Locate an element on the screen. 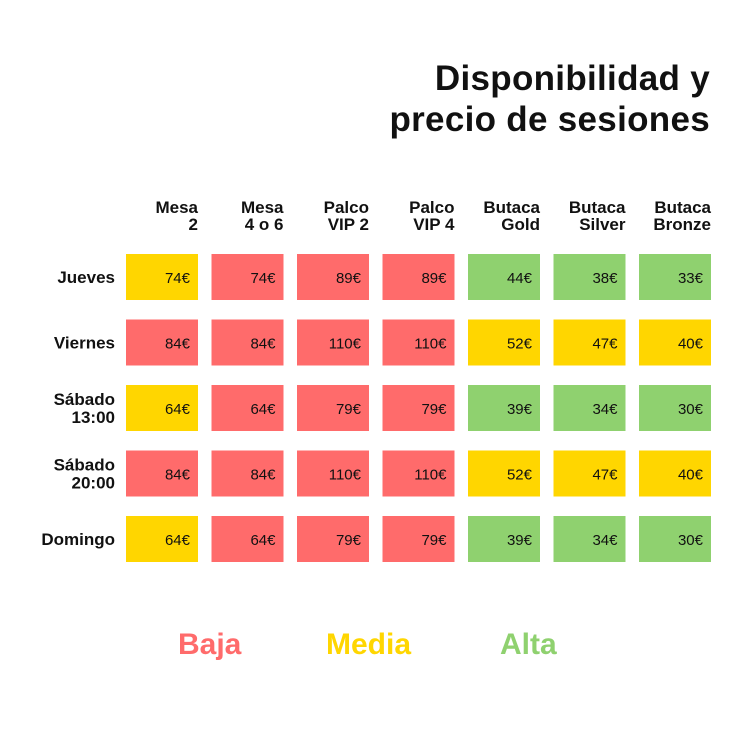  cell-price-label: 33€ is located at coordinates (691, 278).